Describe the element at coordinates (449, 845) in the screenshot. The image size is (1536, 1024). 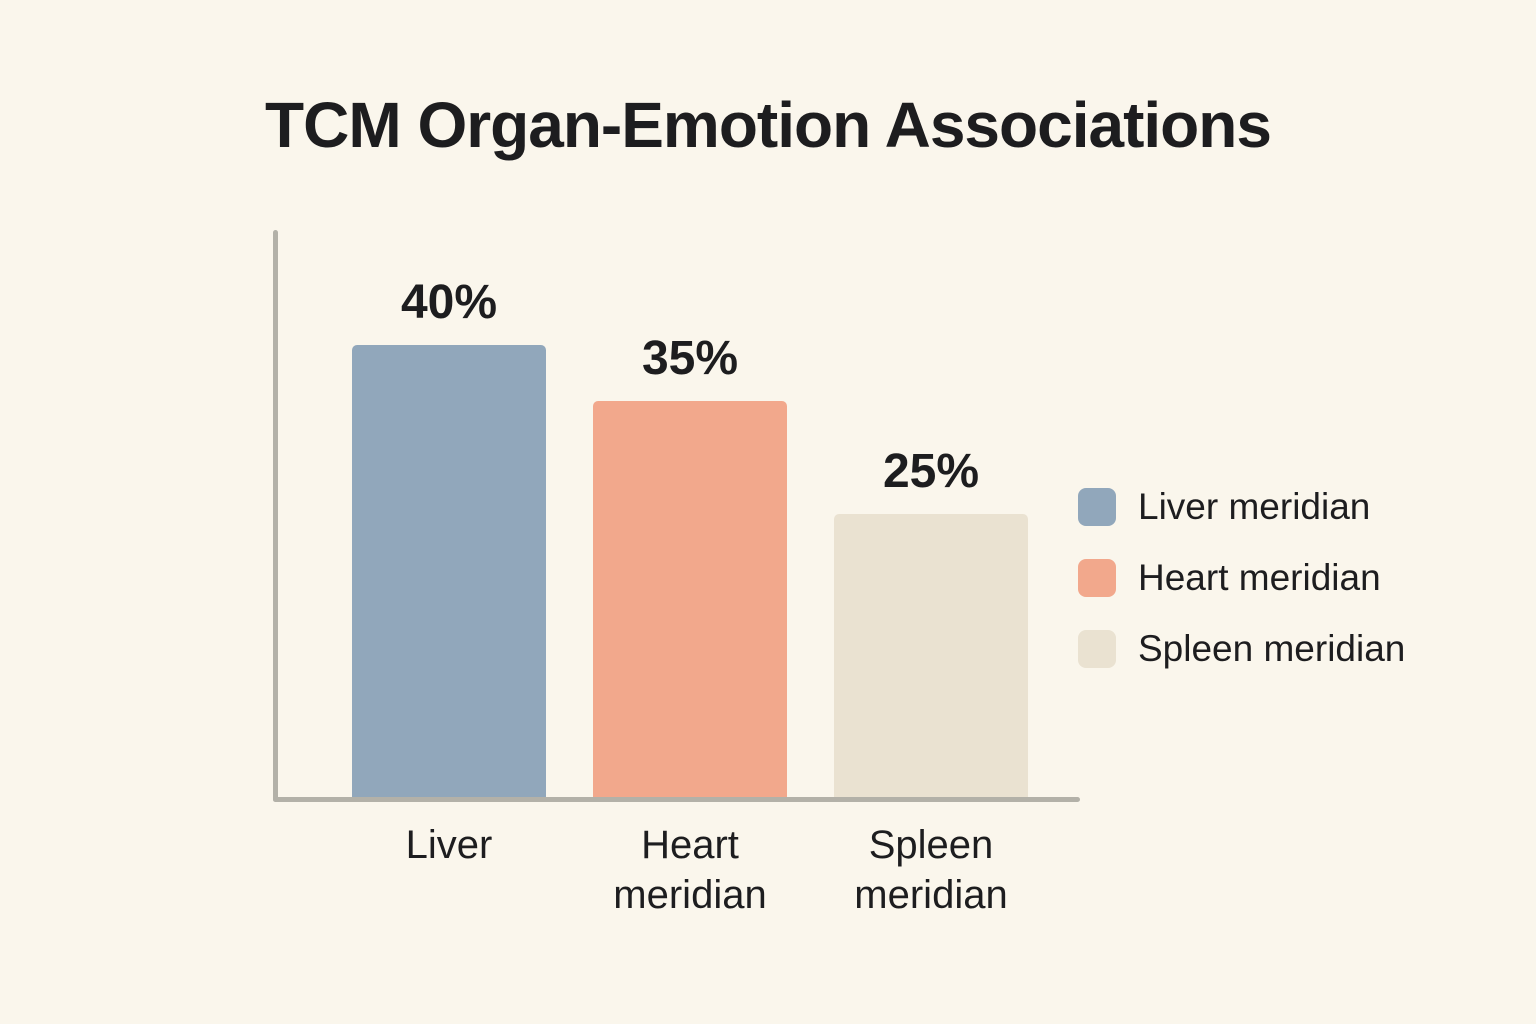
I see `category-label: Liver` at that location.